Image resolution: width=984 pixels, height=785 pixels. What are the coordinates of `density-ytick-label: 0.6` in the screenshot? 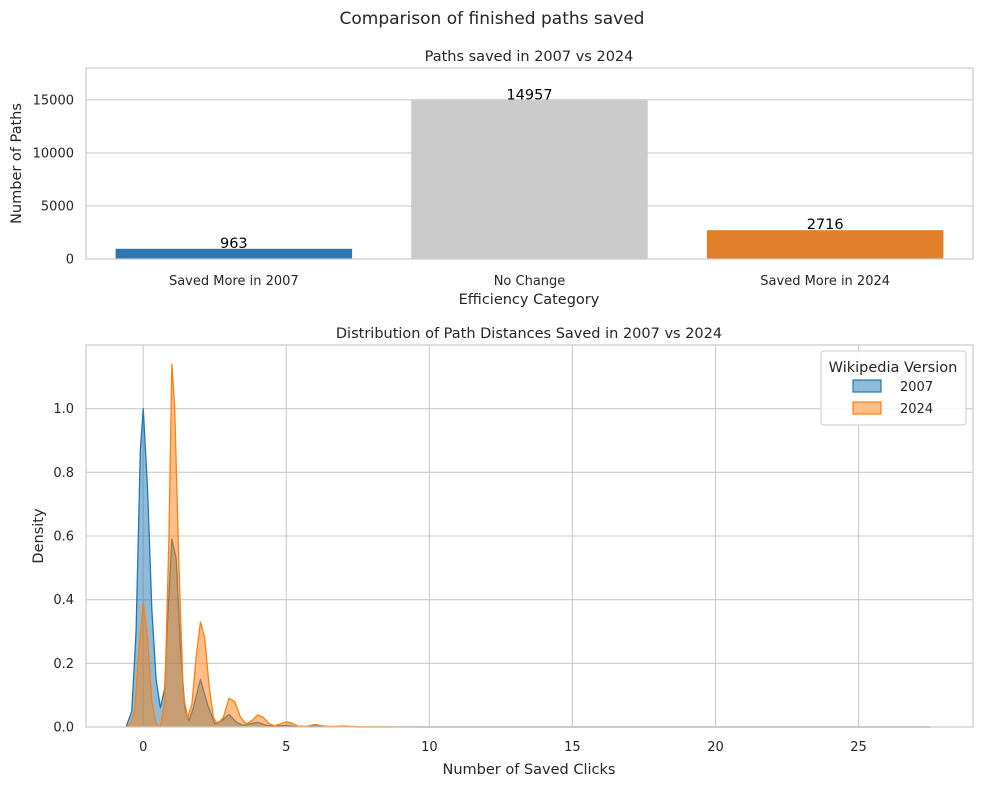 It's located at (63, 537).